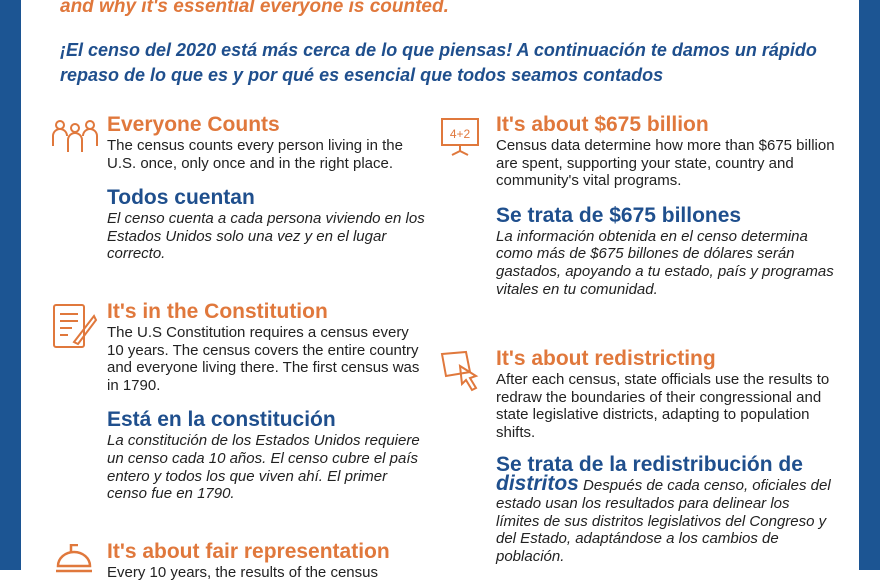 Image resolution: width=880 pixels, height=582 pixels. I want to click on section-title: Everyone Counts, so click(193, 124).